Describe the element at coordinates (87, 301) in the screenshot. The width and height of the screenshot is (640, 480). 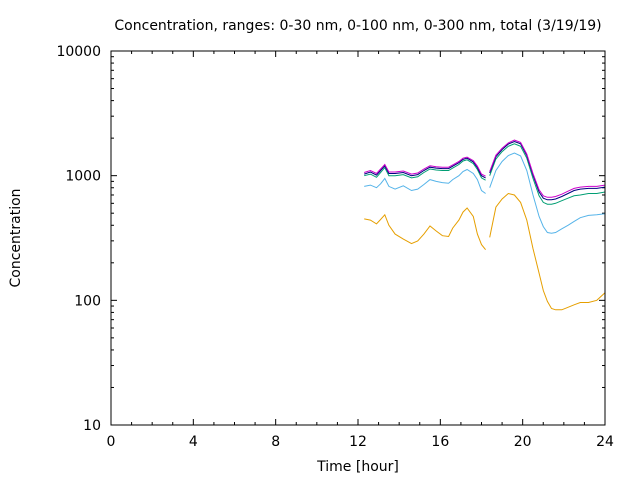
I see `y-tick-label: 100` at that location.